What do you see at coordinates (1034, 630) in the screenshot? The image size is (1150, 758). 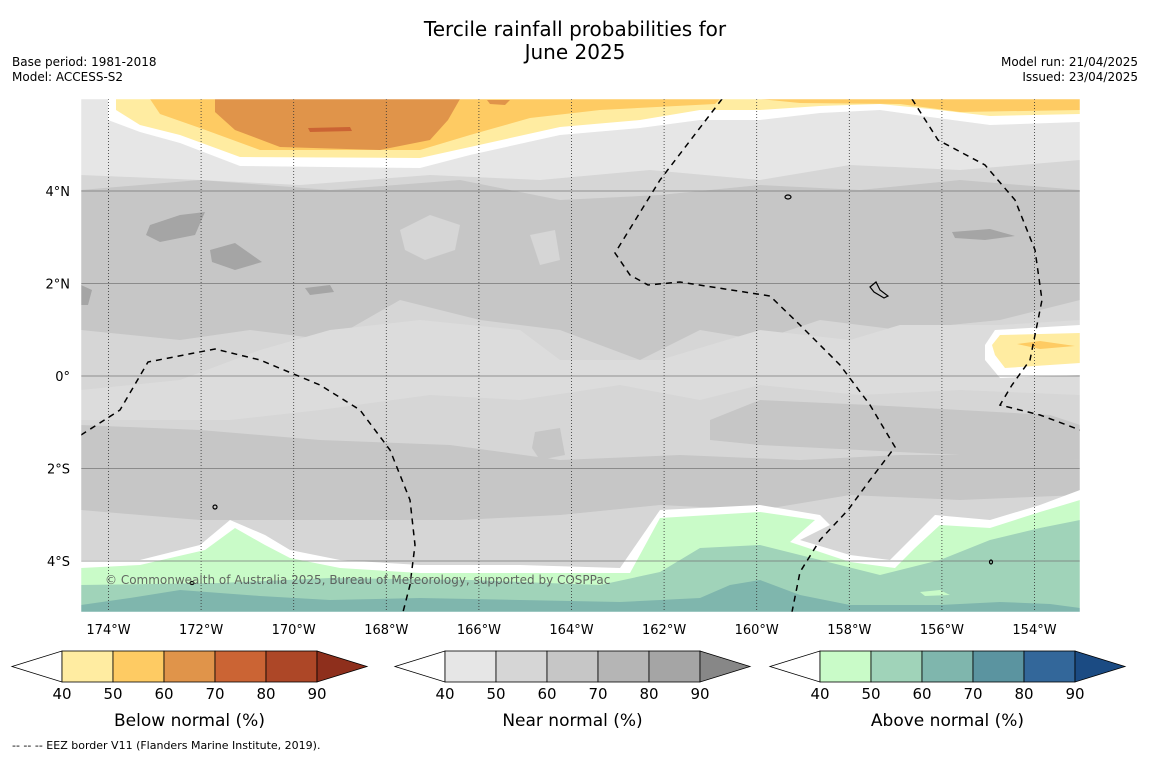 I see `lon-label: 154°W` at bounding box center [1034, 630].